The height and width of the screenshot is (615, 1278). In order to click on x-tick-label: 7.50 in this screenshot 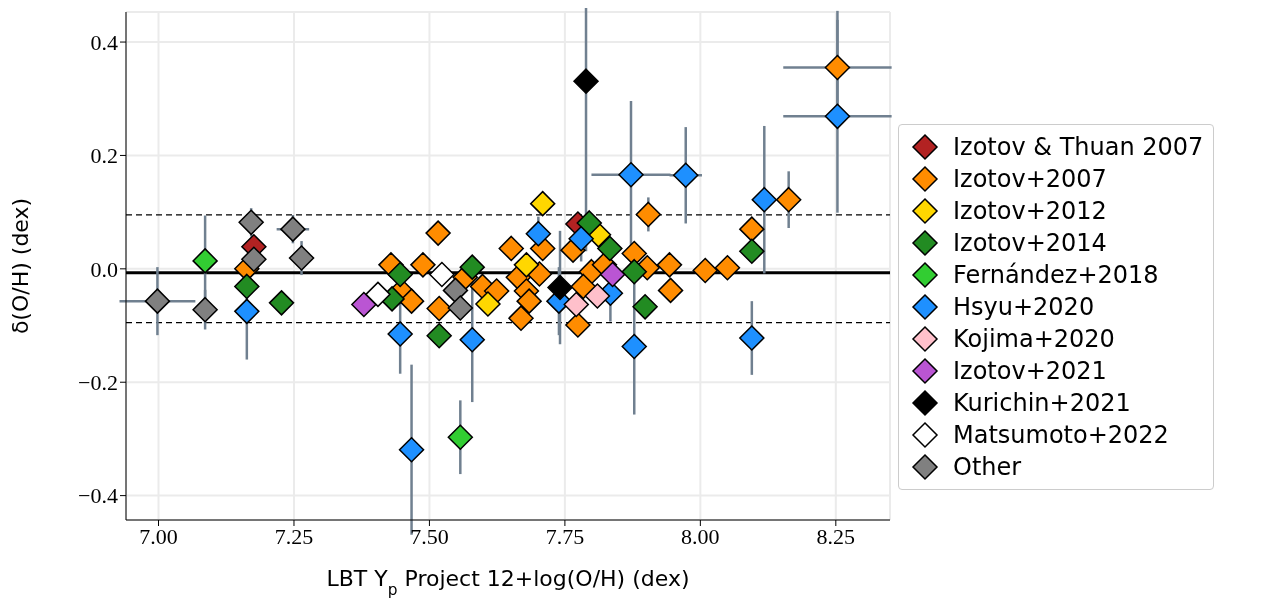, I will do `click(429, 536)`.